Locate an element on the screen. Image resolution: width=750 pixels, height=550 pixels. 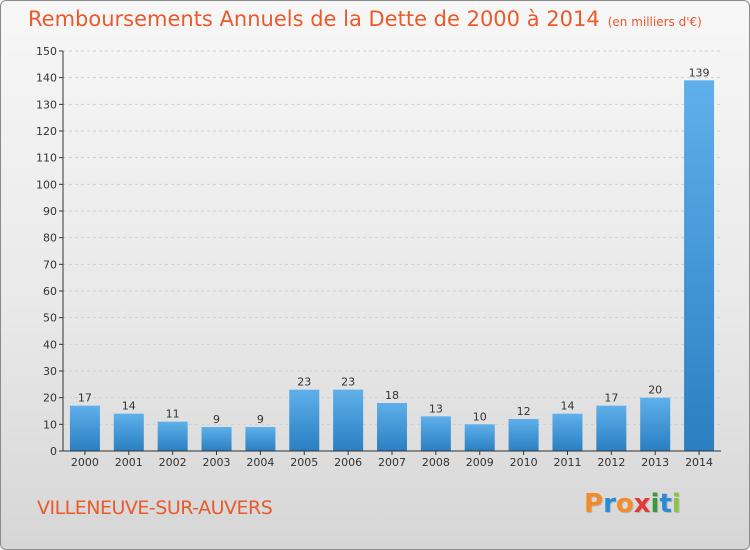
bar-2000 is located at coordinates (84, 428).